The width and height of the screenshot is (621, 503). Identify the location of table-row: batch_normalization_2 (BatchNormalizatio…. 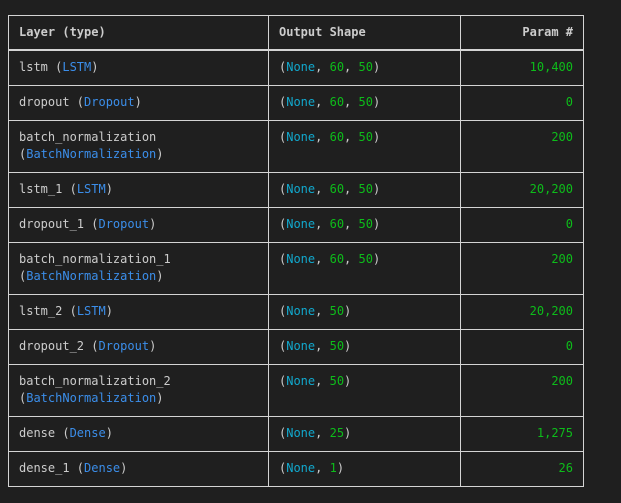
(296, 390).